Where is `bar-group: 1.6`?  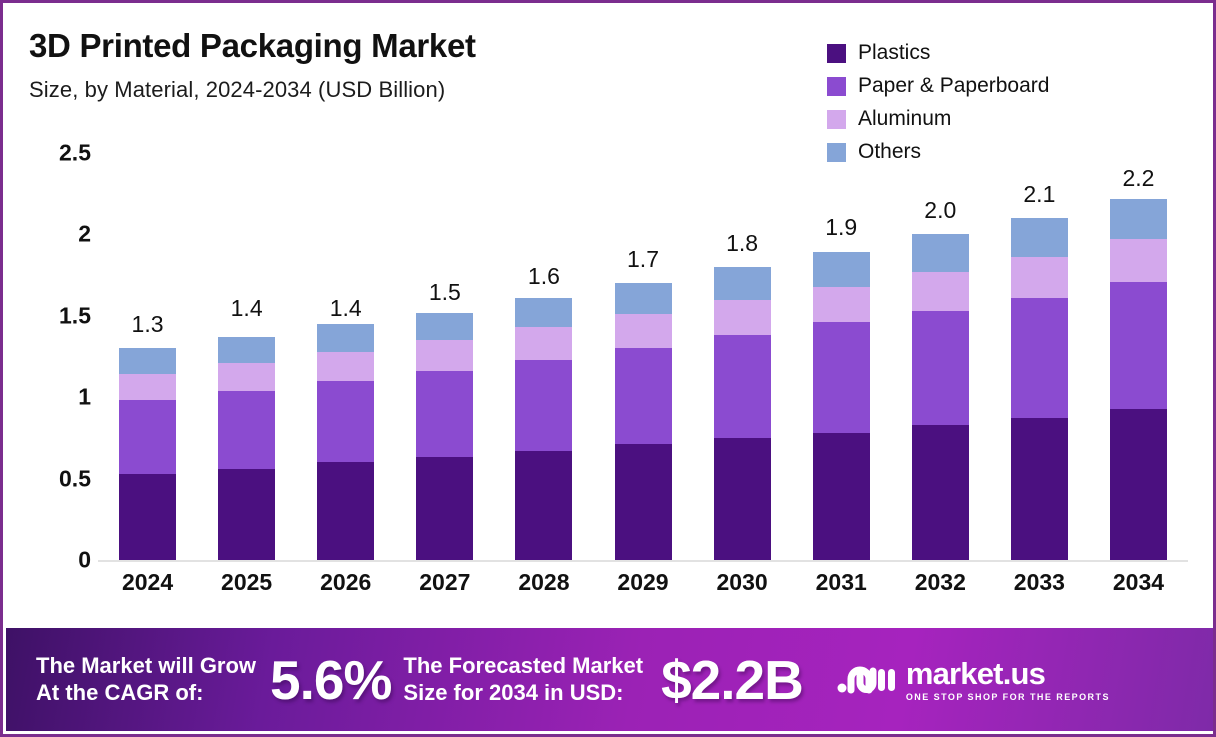
bar-group: 1.6 is located at coordinates (543, 356).